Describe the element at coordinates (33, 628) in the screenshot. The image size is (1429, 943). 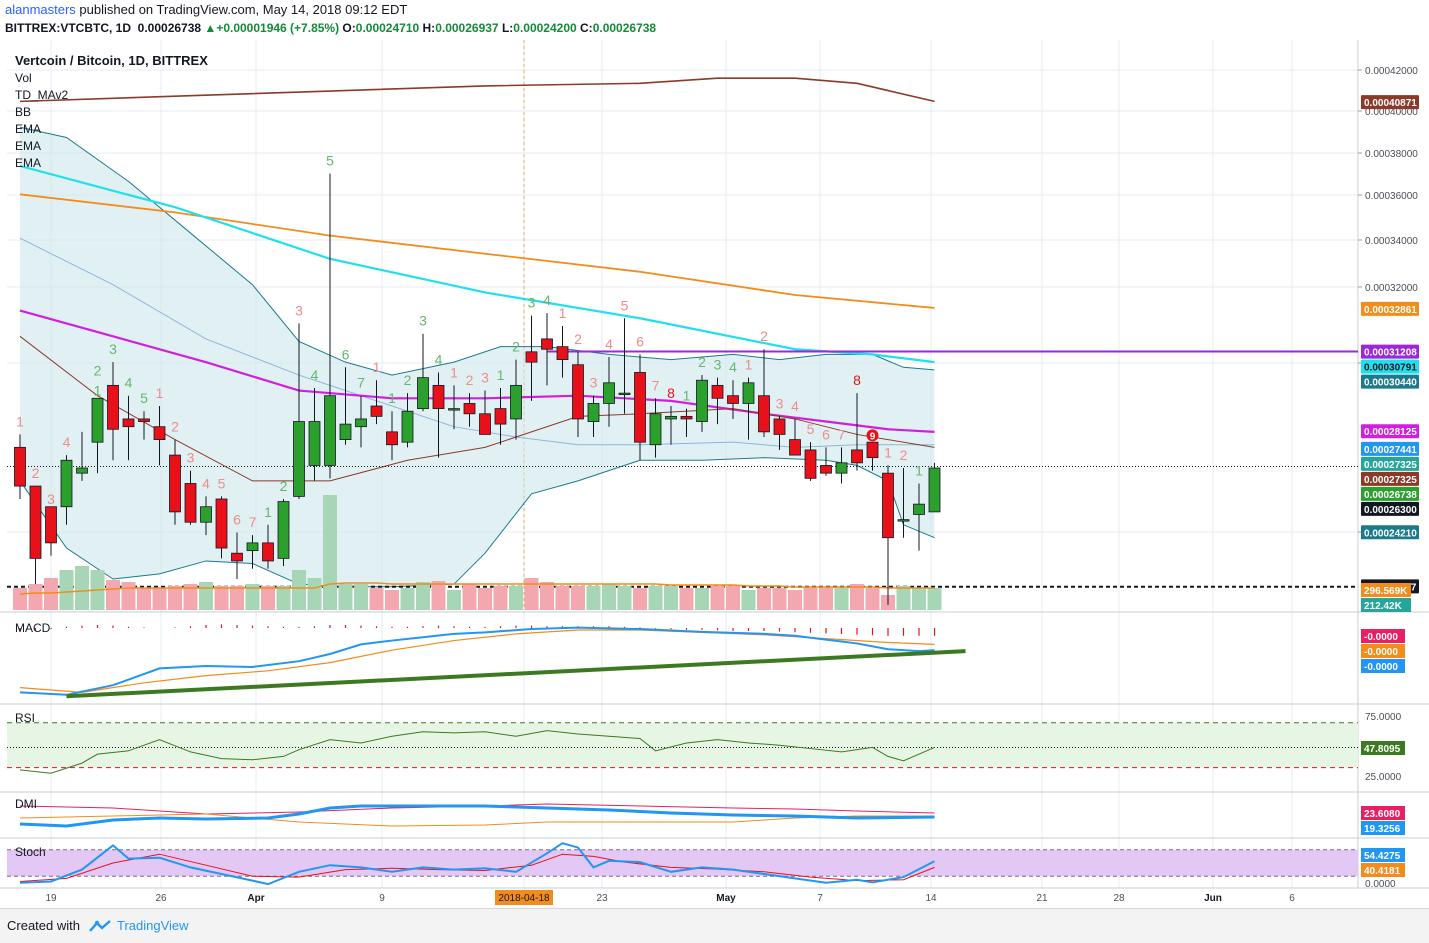
I see `pane-title: MACD` at that location.